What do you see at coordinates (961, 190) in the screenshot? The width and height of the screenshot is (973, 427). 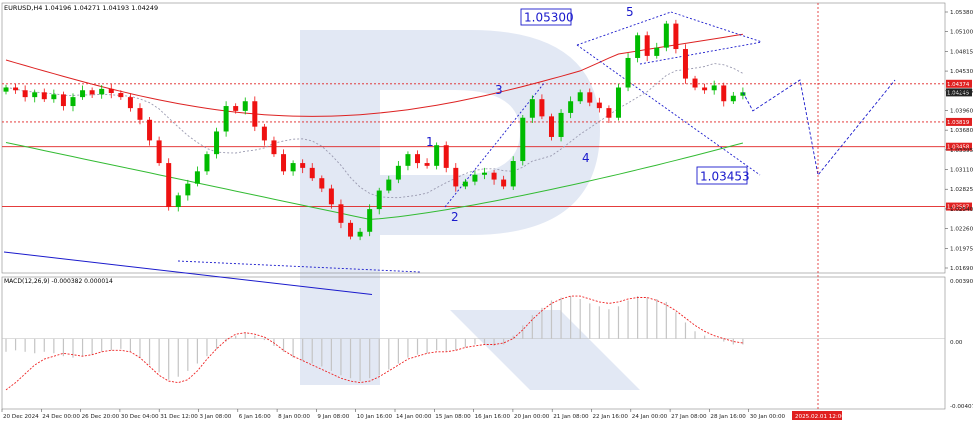 I see `price-tick-label: 1.02825` at bounding box center [961, 190].